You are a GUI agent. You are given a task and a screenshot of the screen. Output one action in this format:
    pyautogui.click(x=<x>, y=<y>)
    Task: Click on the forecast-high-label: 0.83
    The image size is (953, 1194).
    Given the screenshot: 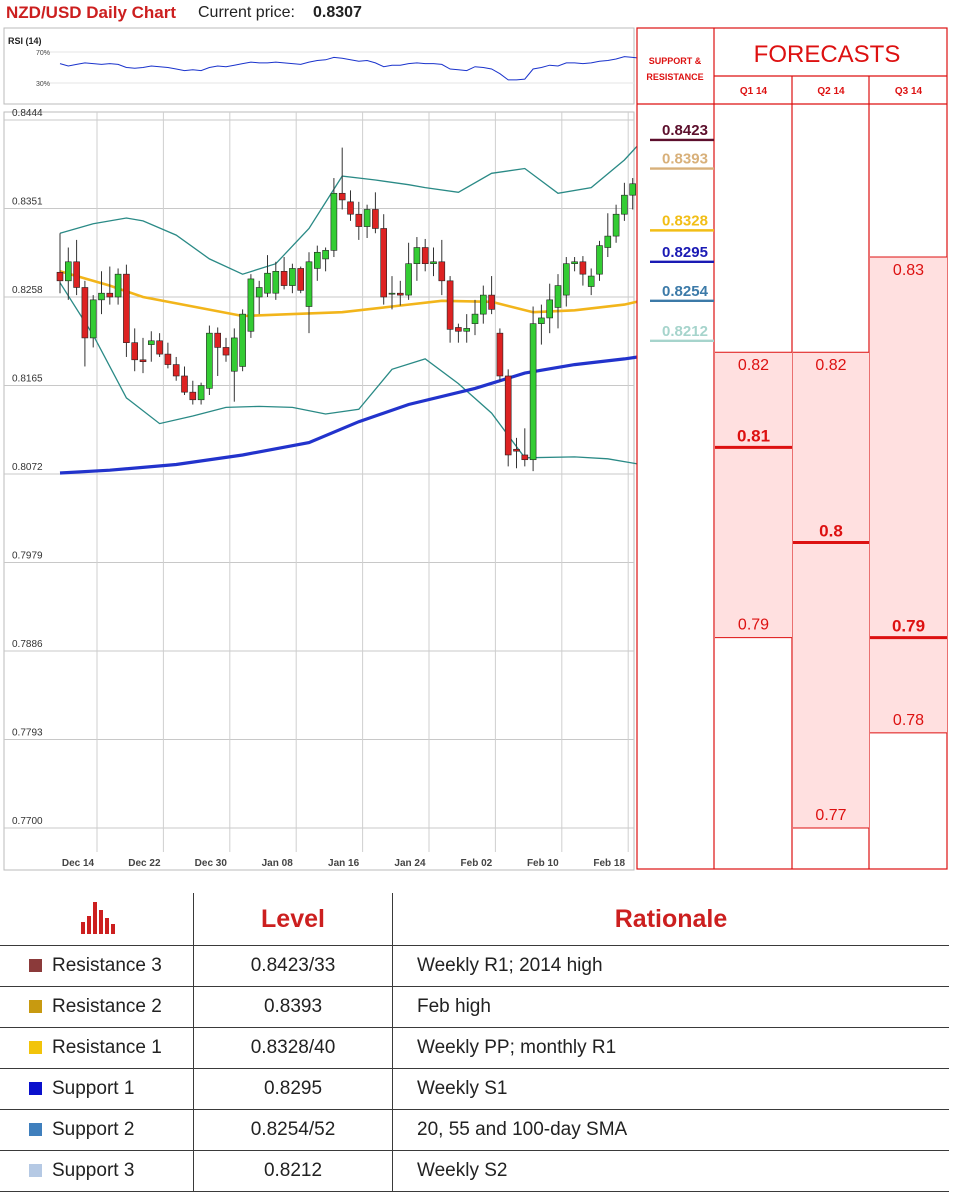 What is the action you would take?
    pyautogui.click(x=908, y=270)
    